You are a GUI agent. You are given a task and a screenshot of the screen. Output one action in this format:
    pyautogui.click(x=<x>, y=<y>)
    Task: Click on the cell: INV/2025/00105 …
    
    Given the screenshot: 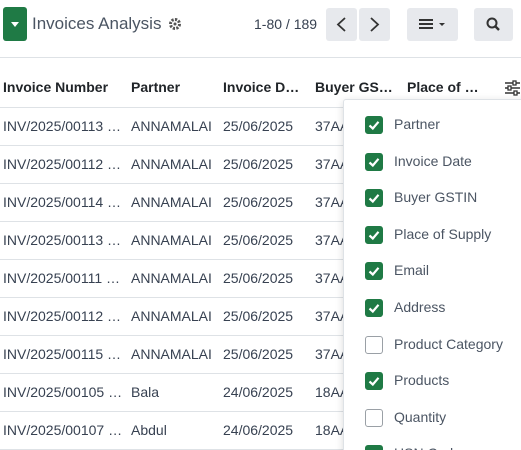 What is the action you would take?
    pyautogui.click(x=63, y=392)
    